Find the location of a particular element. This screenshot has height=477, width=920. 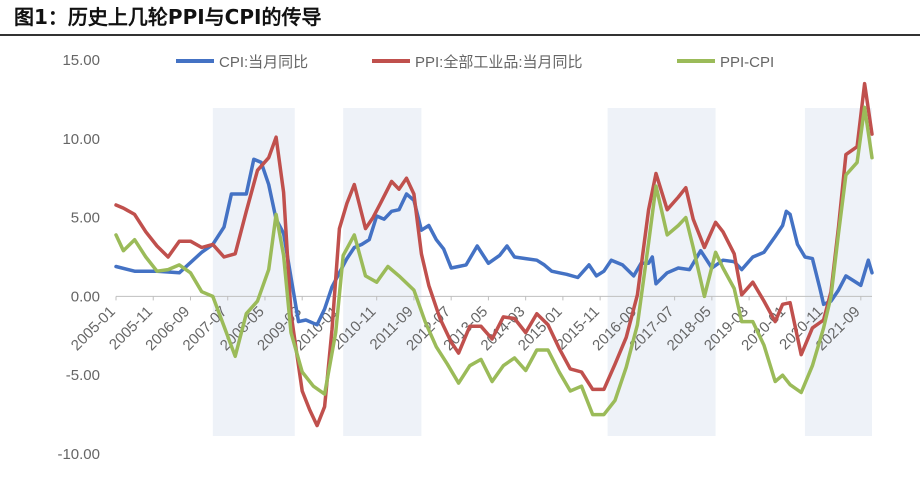

y-tick-label: 0.00 is located at coordinates (85, 296).